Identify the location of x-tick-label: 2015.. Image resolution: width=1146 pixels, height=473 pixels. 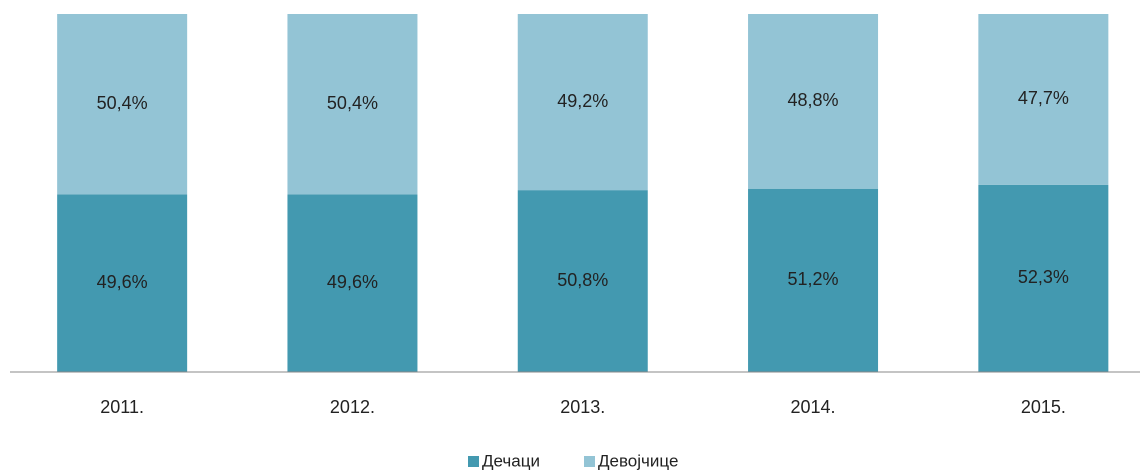
(1043, 407).